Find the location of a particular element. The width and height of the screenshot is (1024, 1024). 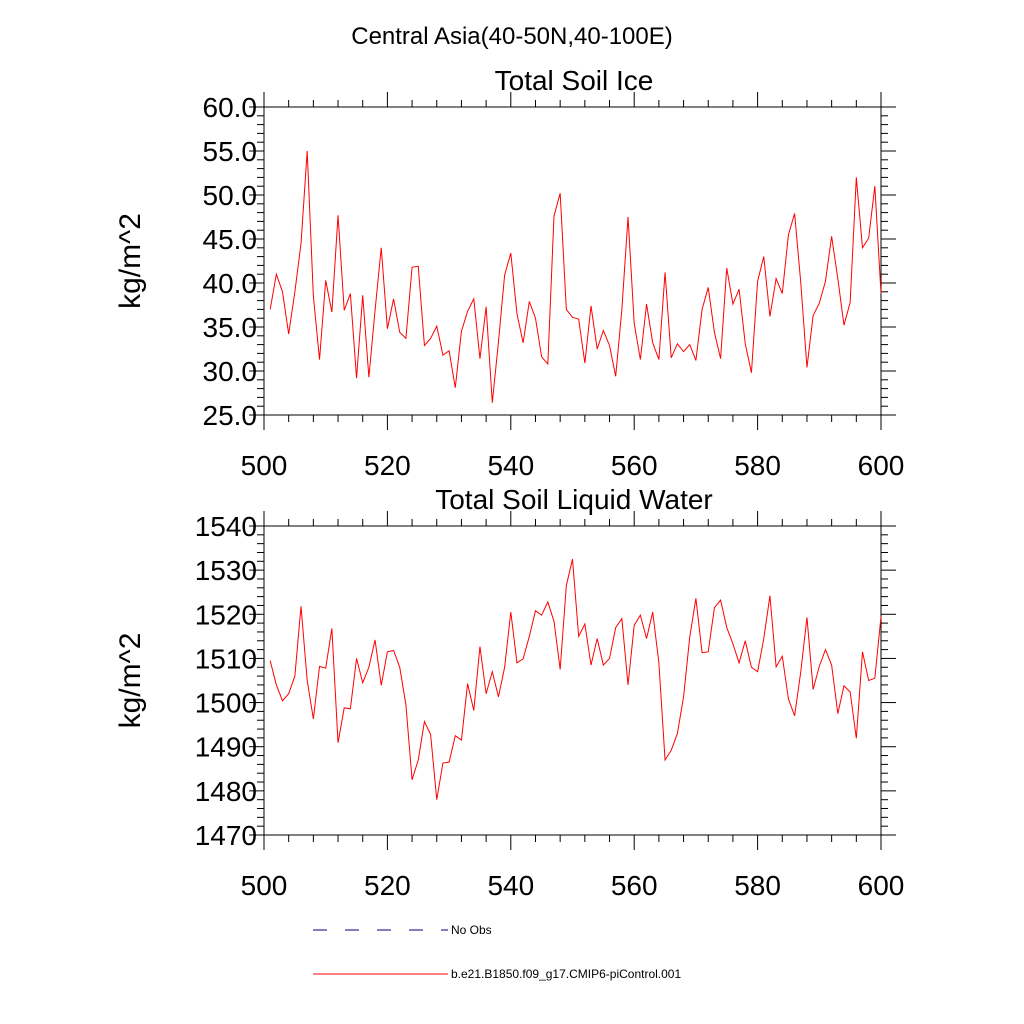

legend-label-no-obs: No Obs is located at coordinates (471, 930).